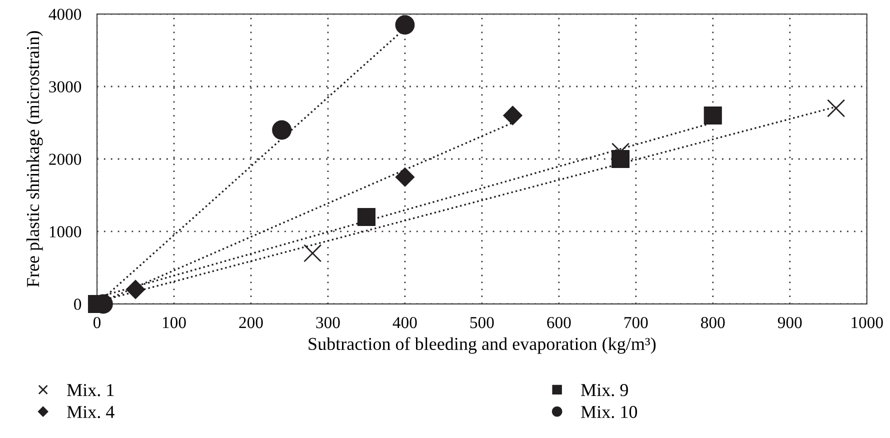 The width and height of the screenshot is (890, 438). Describe the element at coordinates (251, 322) in the screenshot. I see `x-tick-label: 200` at that location.